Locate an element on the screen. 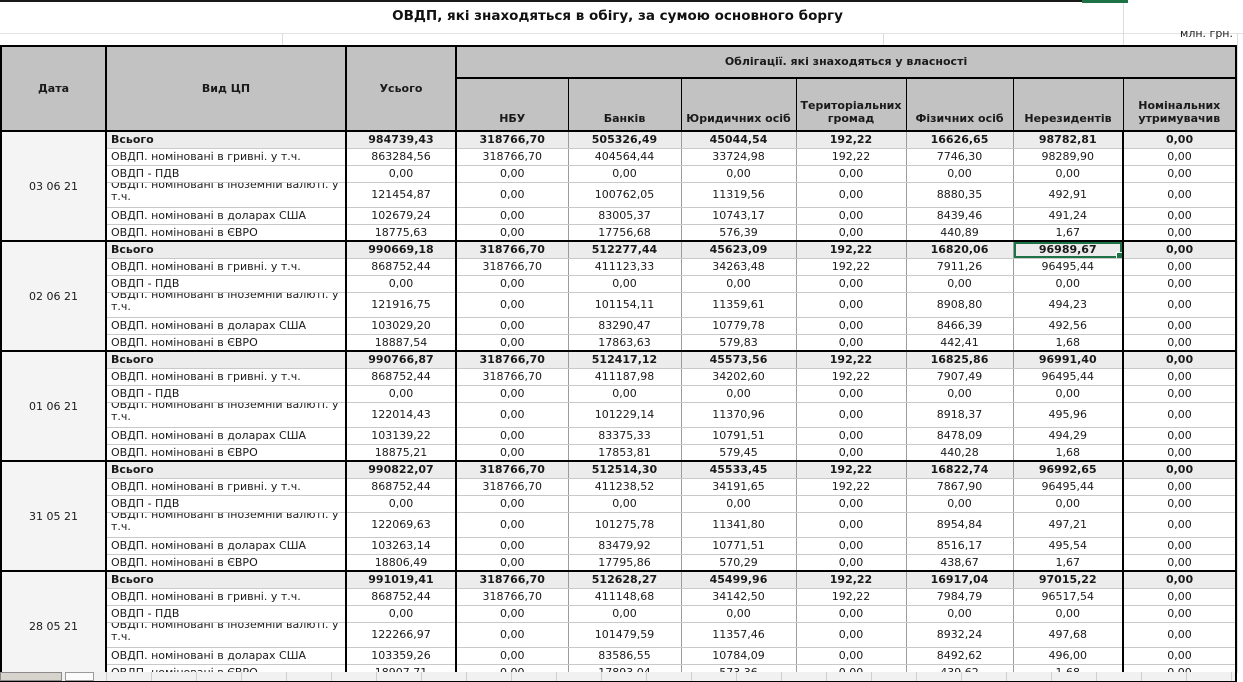  sheet-tab is located at coordinates (79, 676).